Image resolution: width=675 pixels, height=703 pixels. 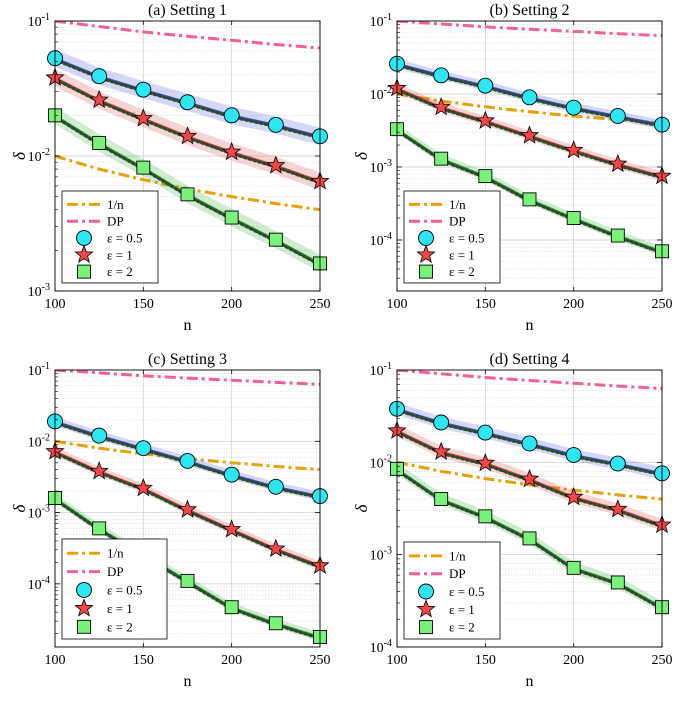 What do you see at coordinates (530, 10) in the screenshot?
I see `chart-title: (b) Setting 2` at bounding box center [530, 10].